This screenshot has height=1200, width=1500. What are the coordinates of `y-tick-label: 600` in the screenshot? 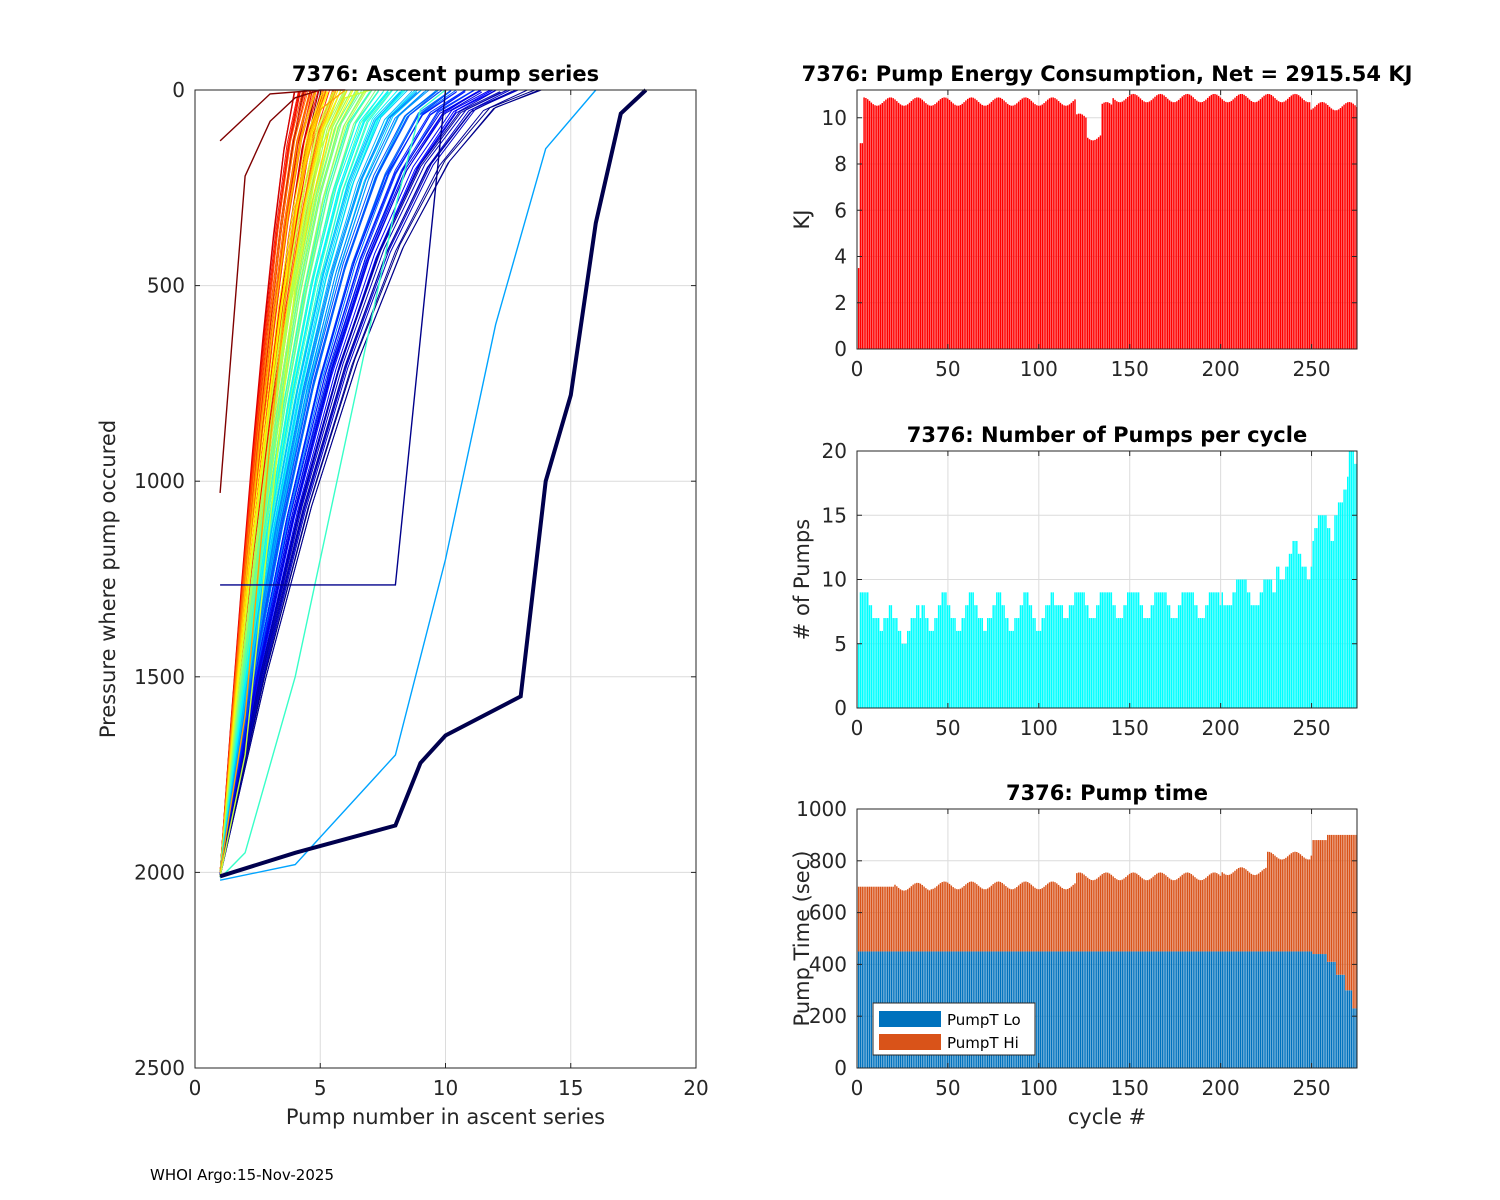 It's located at (828, 913).